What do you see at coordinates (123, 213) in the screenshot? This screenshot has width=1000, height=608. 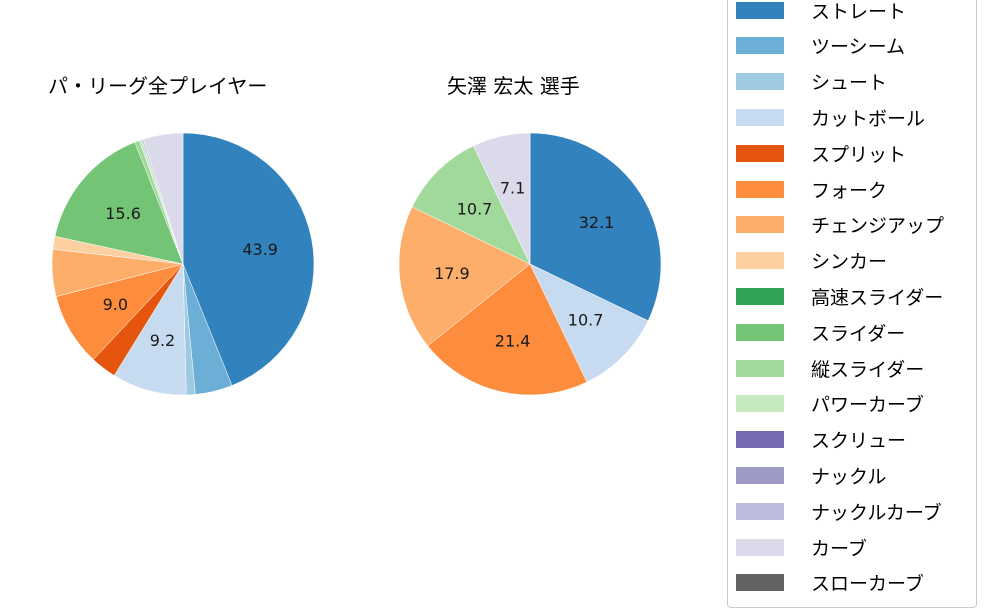 I see `slice-value-label: 15.6` at bounding box center [123, 213].